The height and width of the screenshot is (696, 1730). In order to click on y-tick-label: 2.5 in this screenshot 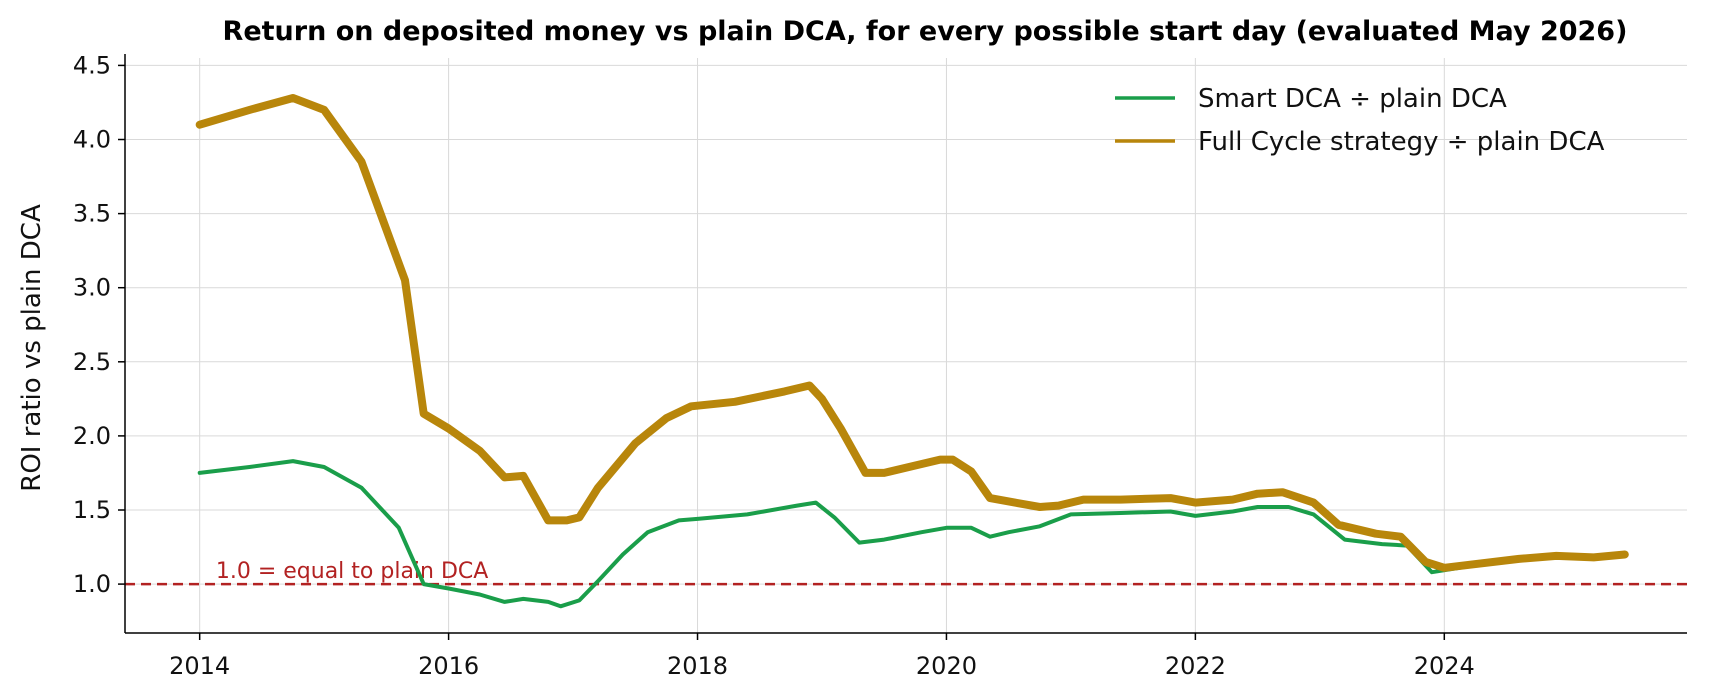, I will do `click(92, 362)`.